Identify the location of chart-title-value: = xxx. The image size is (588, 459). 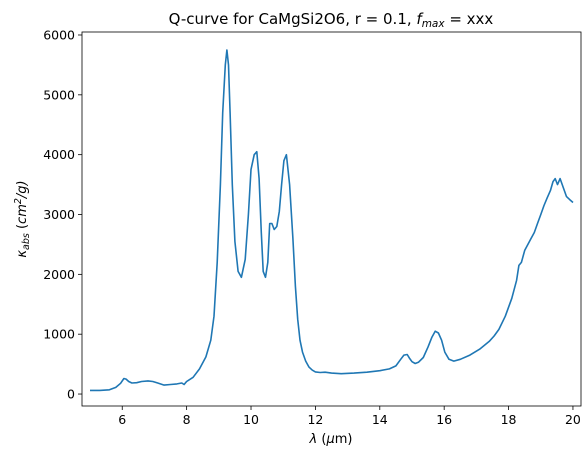
(469, 19).